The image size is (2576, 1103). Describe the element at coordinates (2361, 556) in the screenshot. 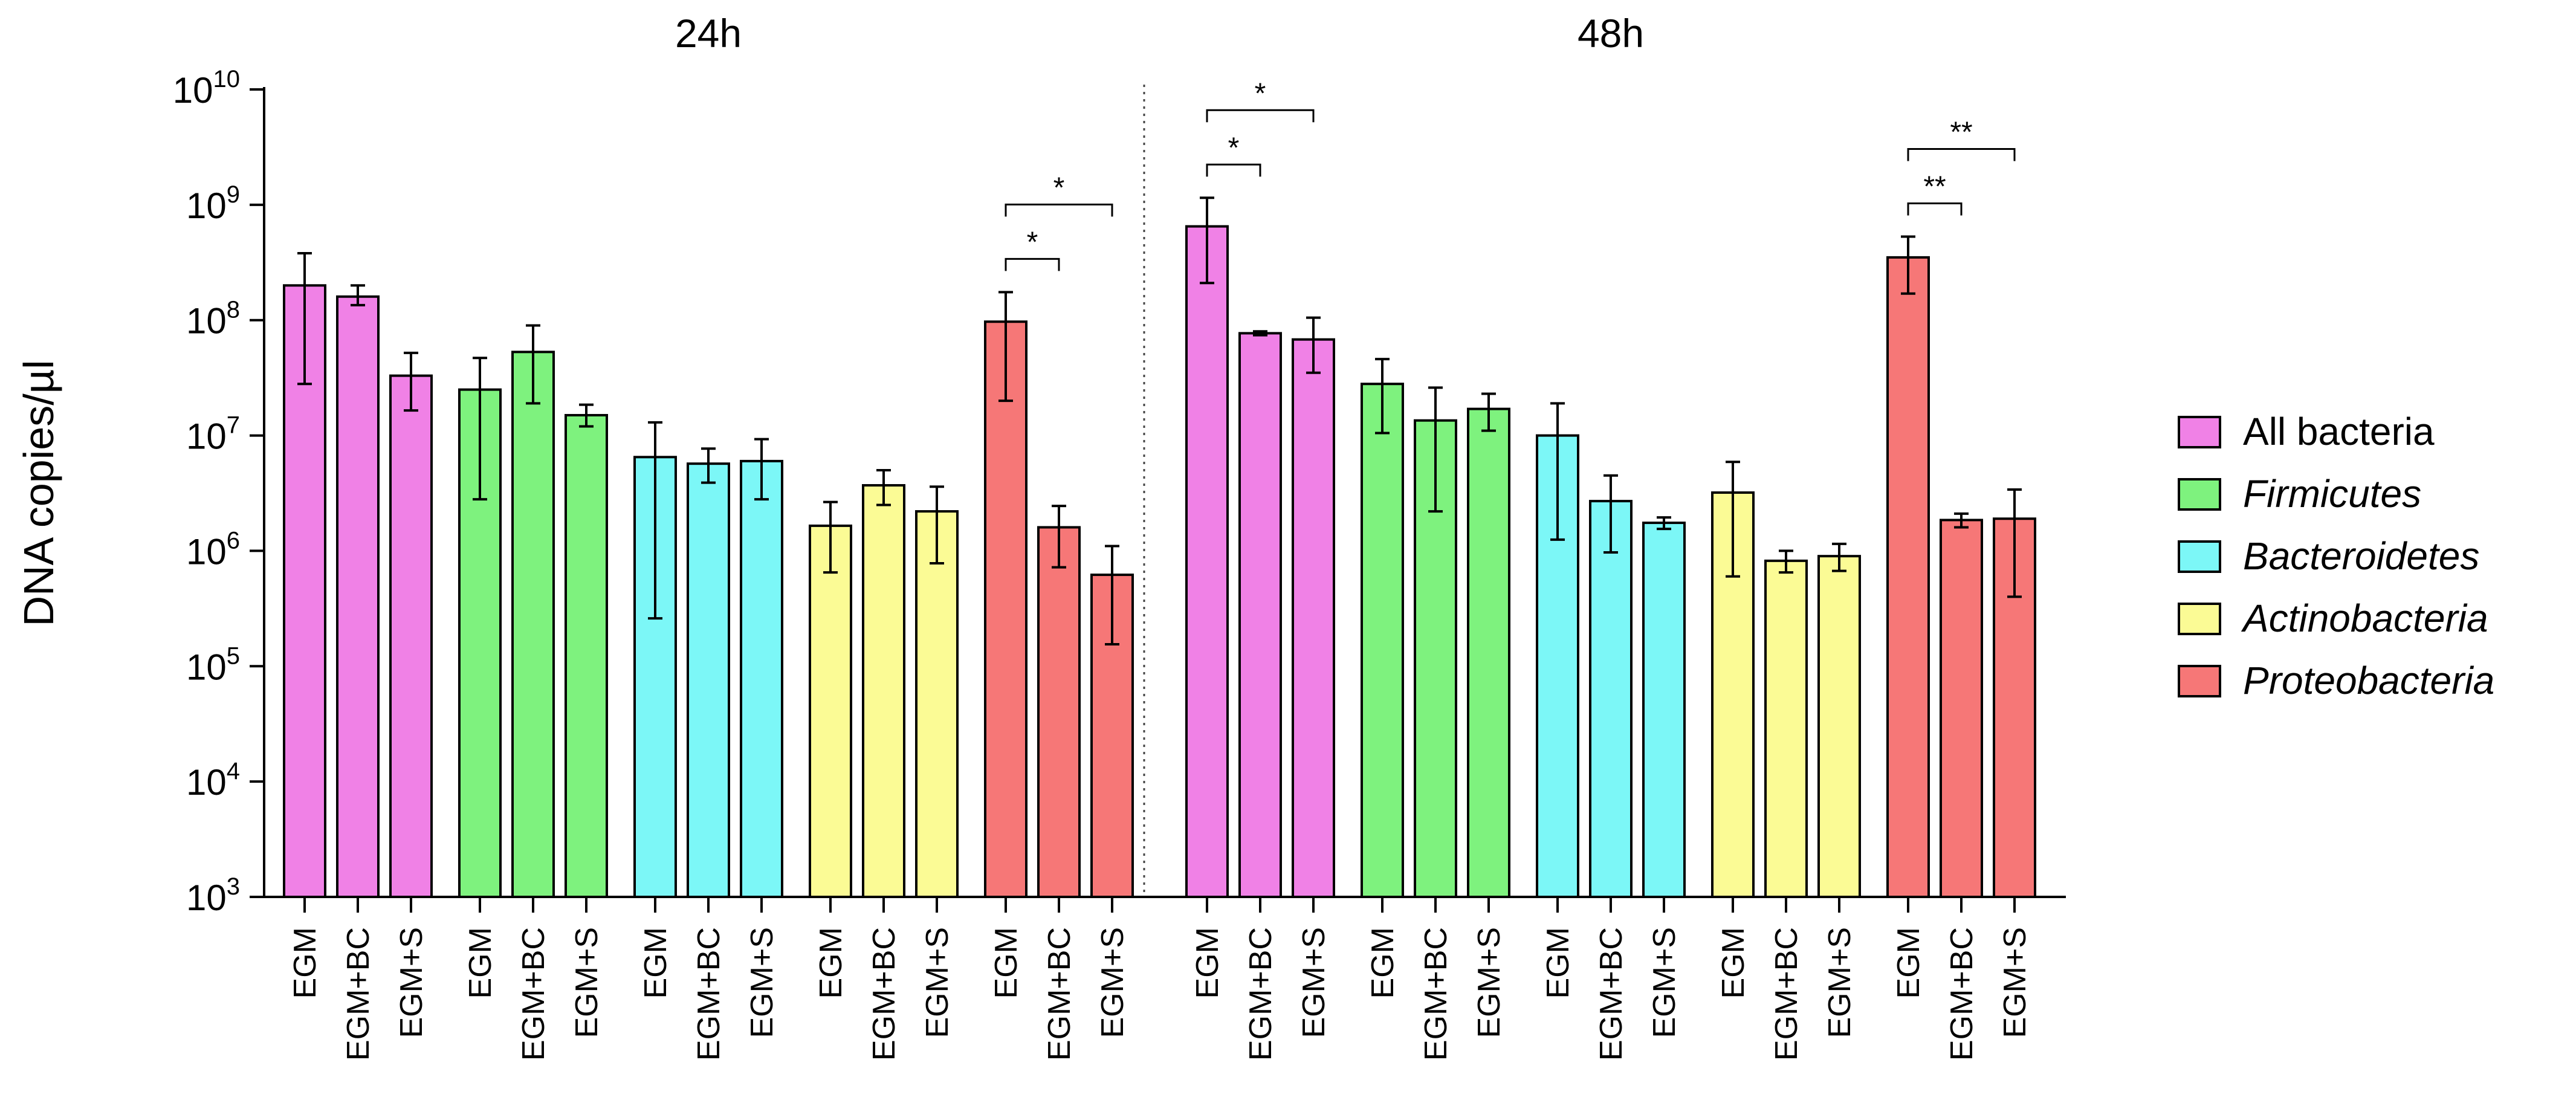

I see `legend-label-bacteroidetes: Bacteroidetes` at that location.